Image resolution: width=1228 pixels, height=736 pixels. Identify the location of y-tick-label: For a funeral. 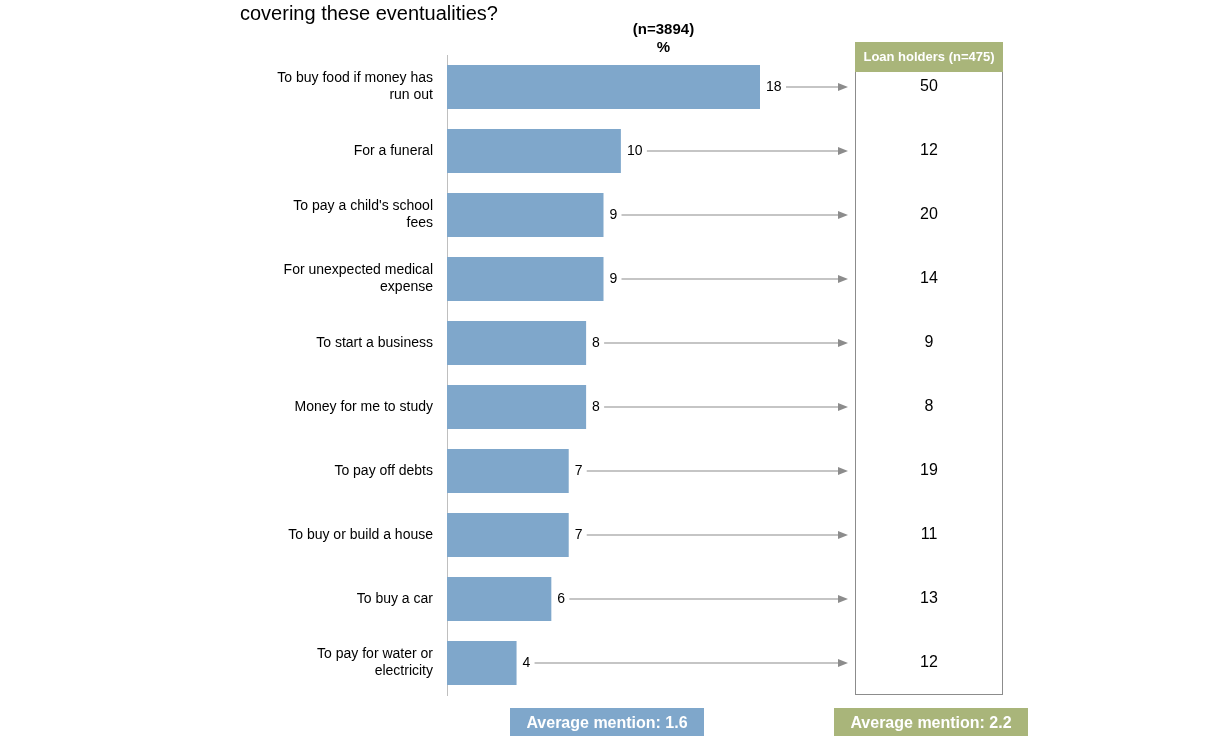
(393, 149).